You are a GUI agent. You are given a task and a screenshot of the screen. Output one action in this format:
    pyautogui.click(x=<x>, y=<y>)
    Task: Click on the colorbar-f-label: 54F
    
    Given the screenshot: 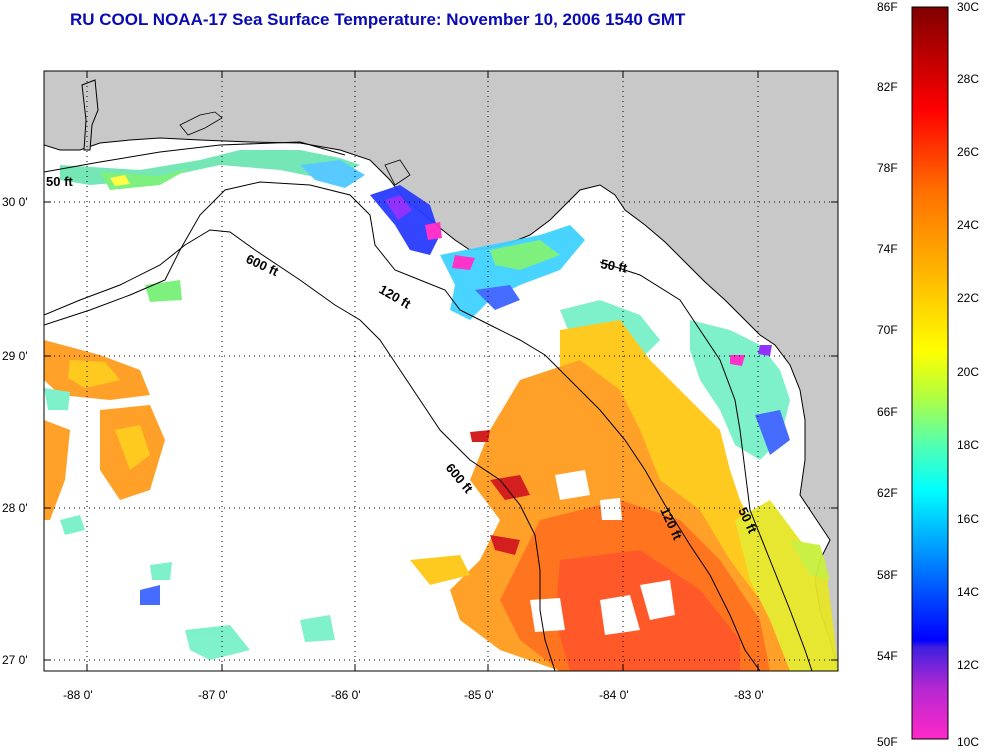 What is the action you would take?
    pyautogui.click(x=887, y=656)
    